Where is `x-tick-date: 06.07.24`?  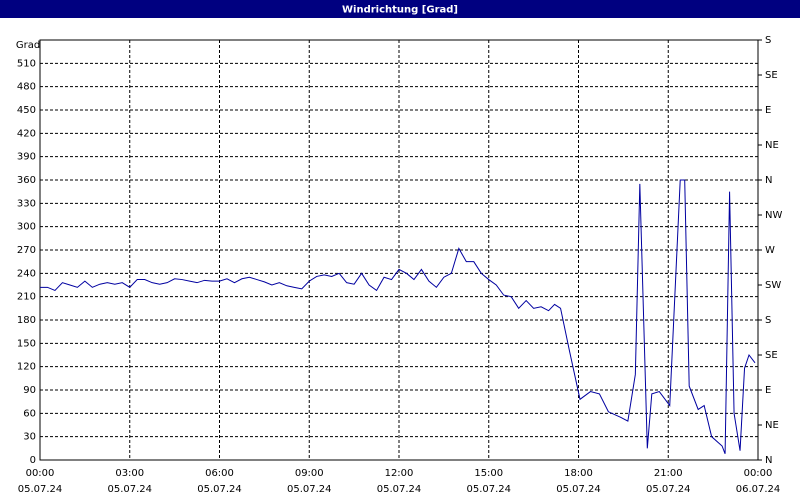 x-tick-date: 06.07.24 is located at coordinates (758, 489).